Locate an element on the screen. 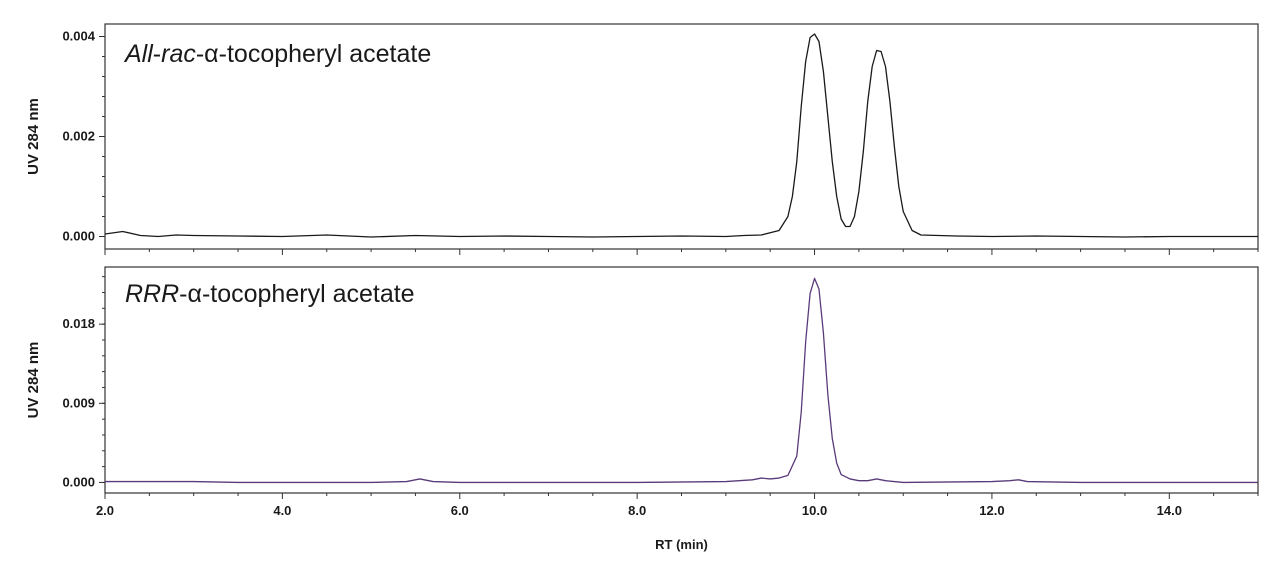 The height and width of the screenshot is (575, 1280). panel-title: RRR-α-tocopheryl acetate is located at coordinates (270, 294).